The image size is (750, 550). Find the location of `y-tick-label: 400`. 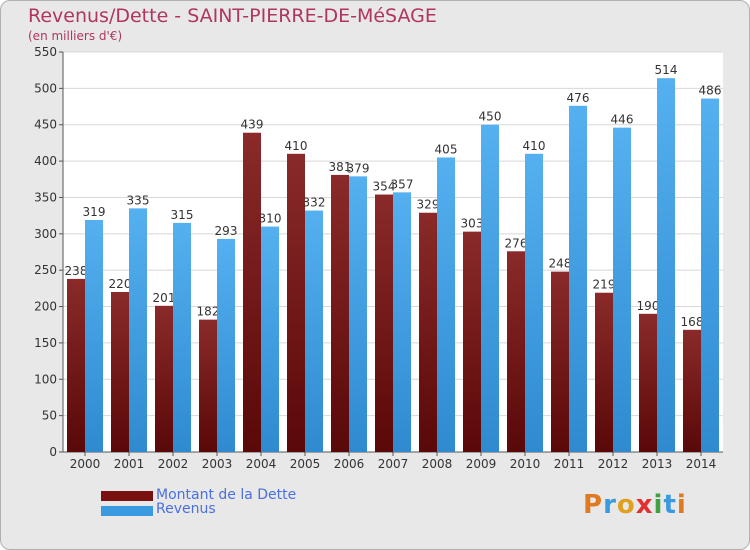

y-tick-label: 400 is located at coordinates (45, 161).